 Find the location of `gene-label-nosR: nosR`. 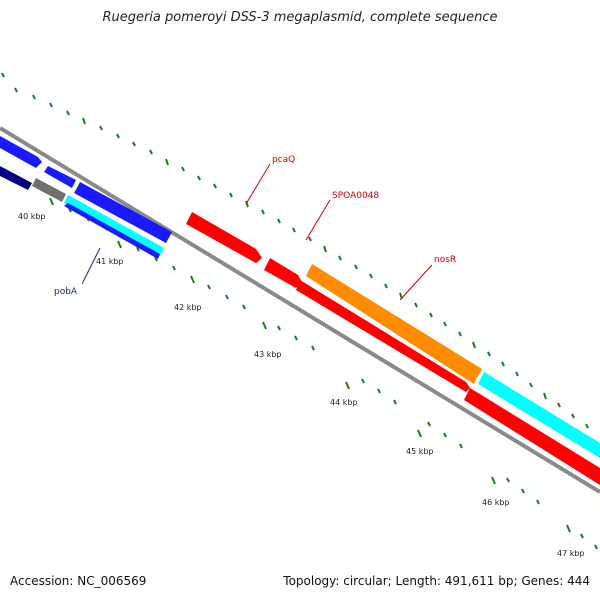

gene-label-nosR: nosR is located at coordinates (445, 260).